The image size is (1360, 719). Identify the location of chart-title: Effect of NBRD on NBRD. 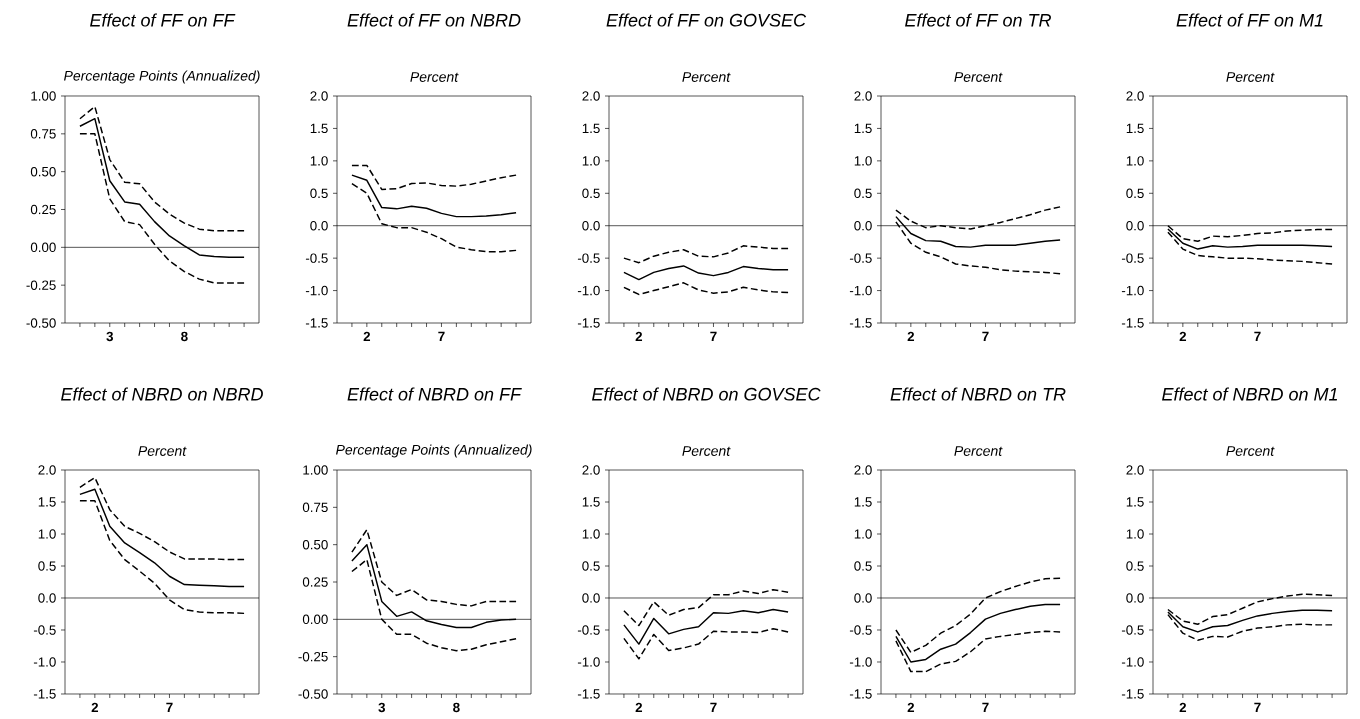
(162, 394).